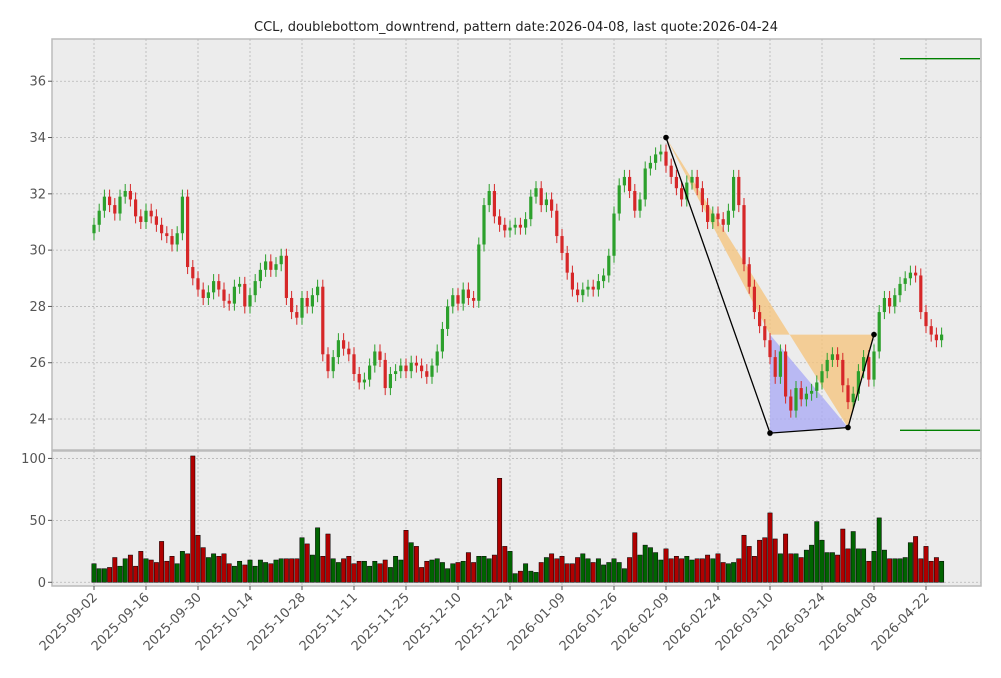  I want to click on volume-axis-ticks: 0 50 100, so click(36, 521).